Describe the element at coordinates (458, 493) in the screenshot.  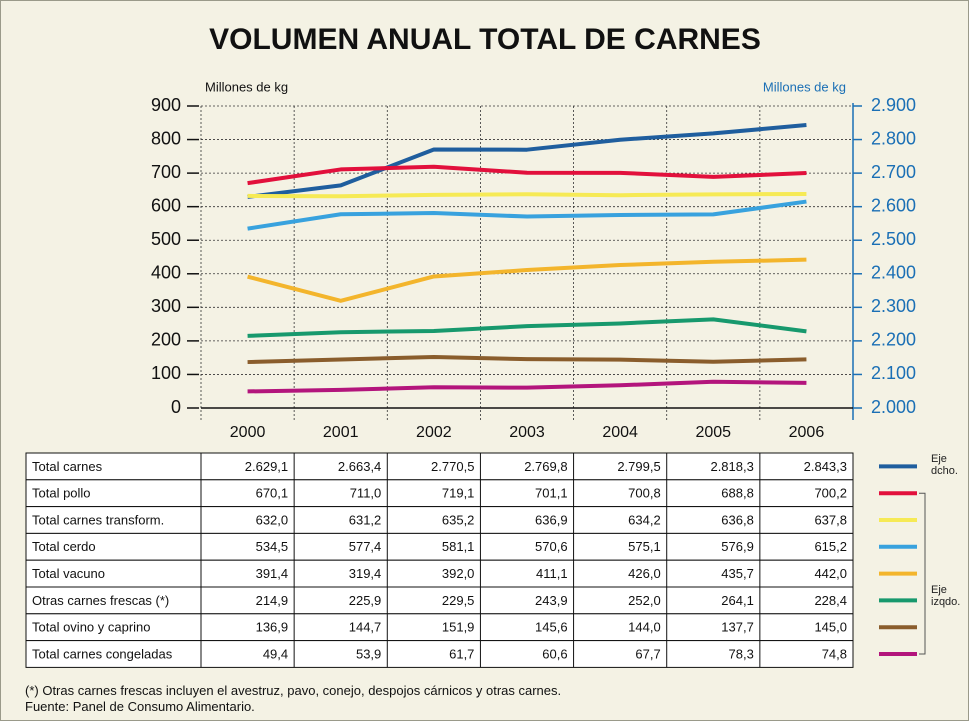
I see `cell-value: 719,1` at that location.